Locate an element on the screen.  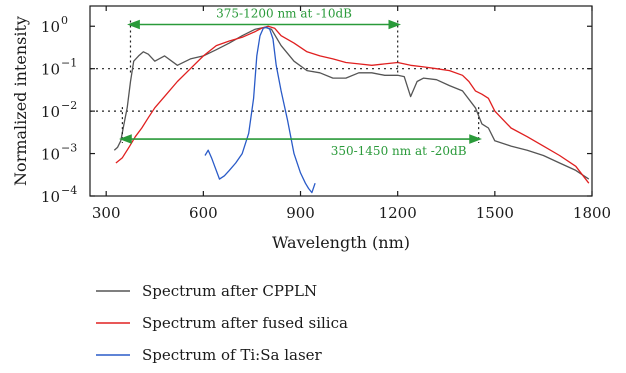
x-tick-label: 1800 is located at coordinates (592, 213).